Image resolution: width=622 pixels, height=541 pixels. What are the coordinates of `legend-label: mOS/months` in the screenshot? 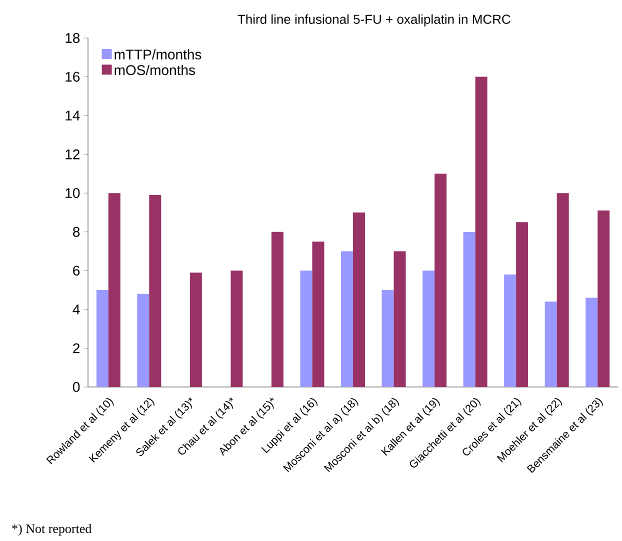 It's located at (154, 70).